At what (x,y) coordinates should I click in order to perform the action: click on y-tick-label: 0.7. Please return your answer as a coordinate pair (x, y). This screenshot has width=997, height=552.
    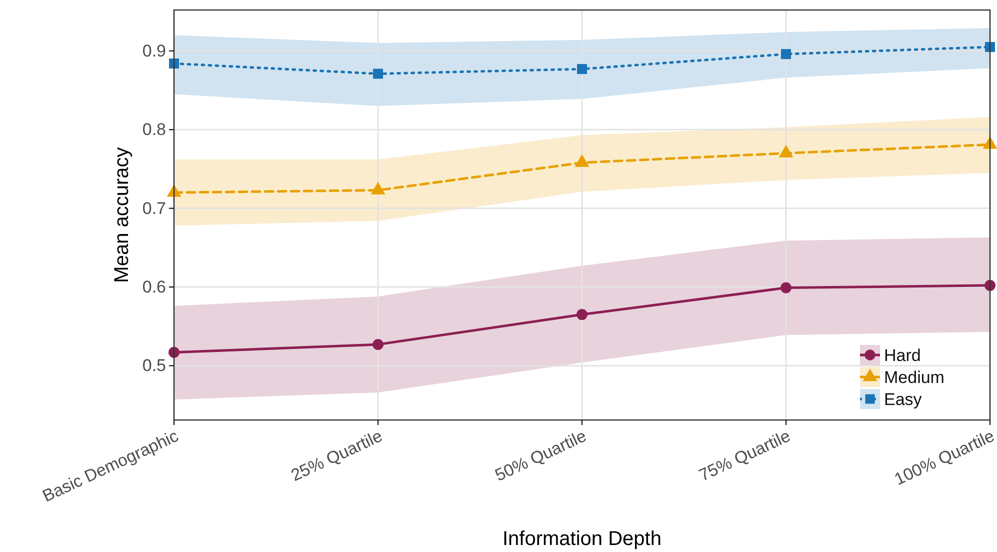
    Looking at the image, I should click on (154, 208).